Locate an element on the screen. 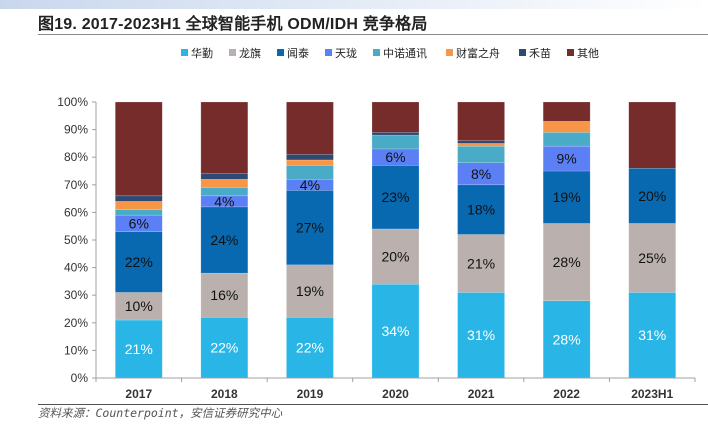 This screenshot has height=427, width=708. x-tick-label: 2023H1 is located at coordinates (652, 394).